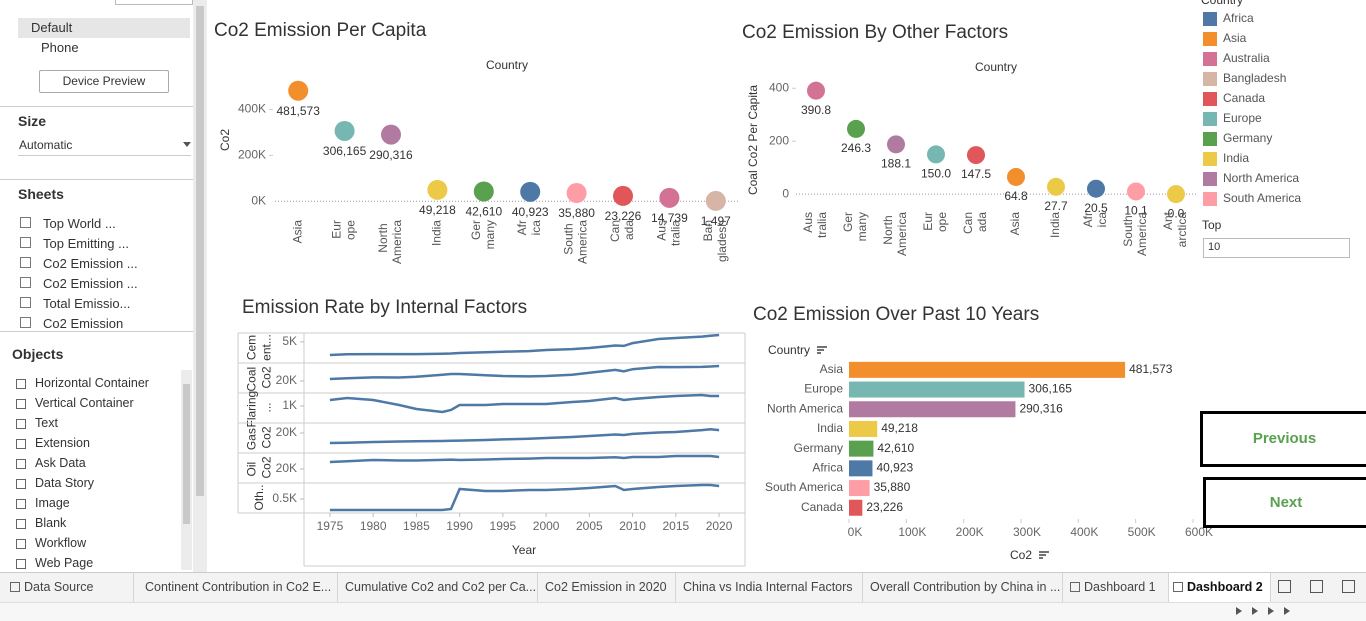  What do you see at coordinates (715, 241) in the screenshot?
I see `category-label: Bangladesh` at bounding box center [715, 241].